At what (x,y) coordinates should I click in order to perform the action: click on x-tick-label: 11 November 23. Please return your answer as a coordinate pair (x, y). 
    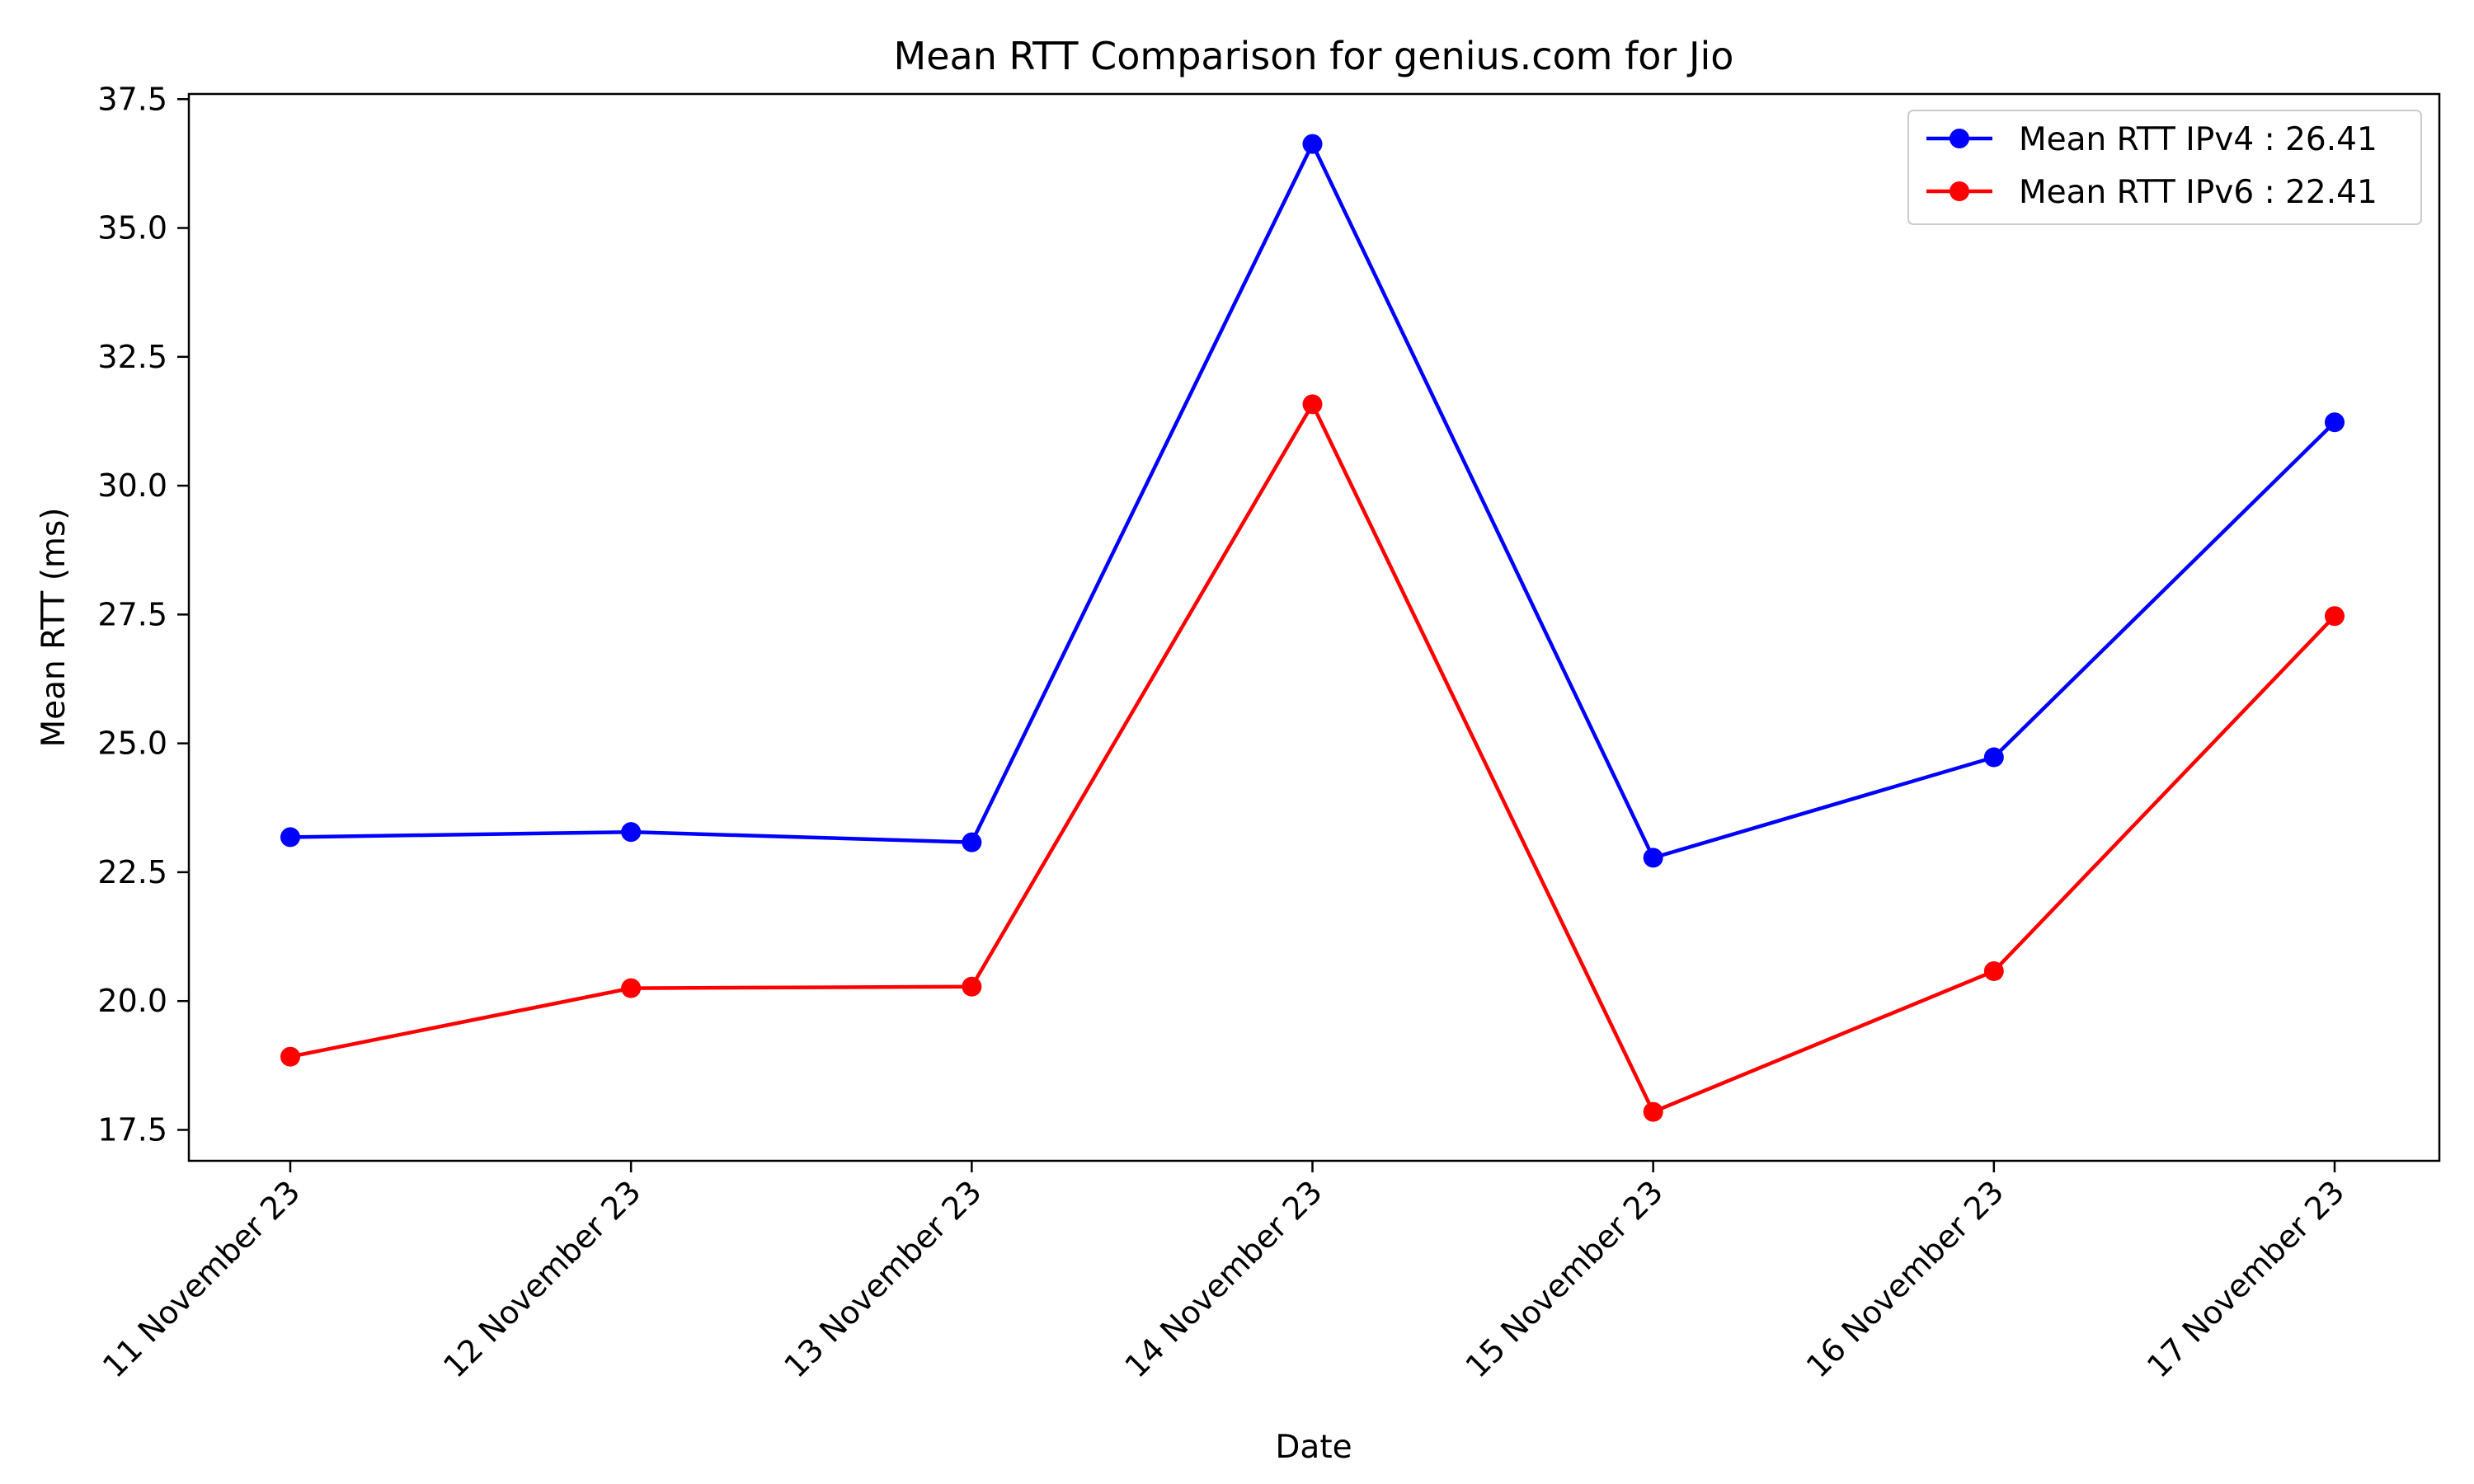
    Looking at the image, I should click on (201, 1278).